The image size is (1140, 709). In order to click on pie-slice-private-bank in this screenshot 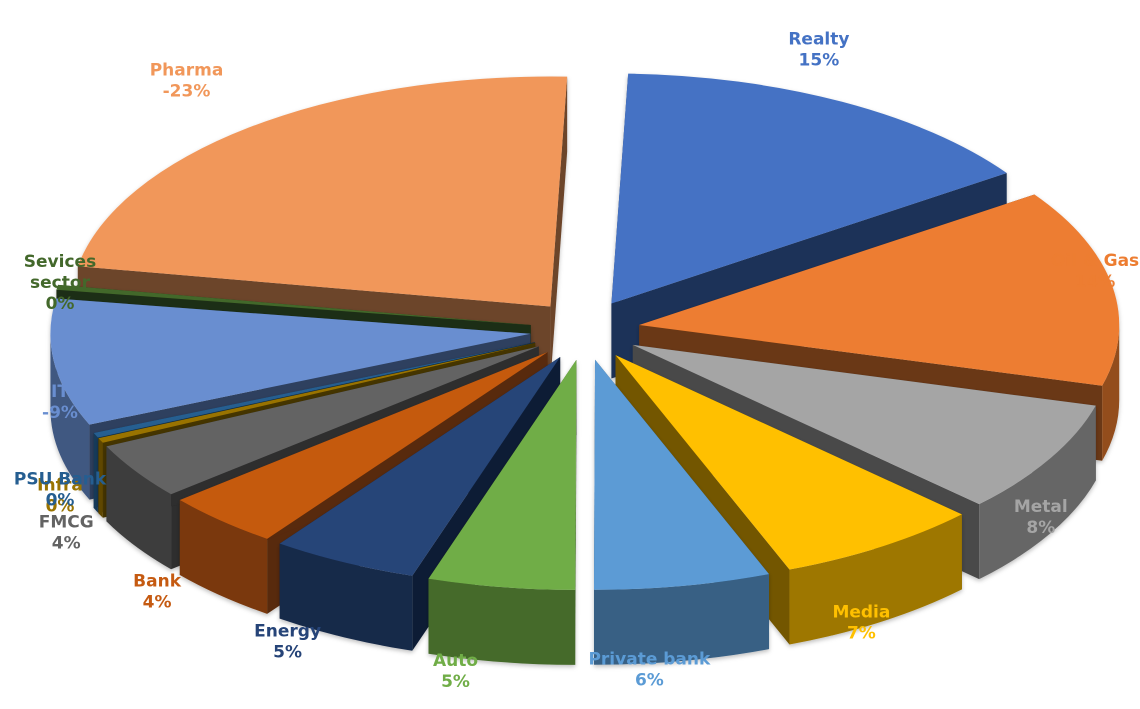, I will do `click(681, 512)`.